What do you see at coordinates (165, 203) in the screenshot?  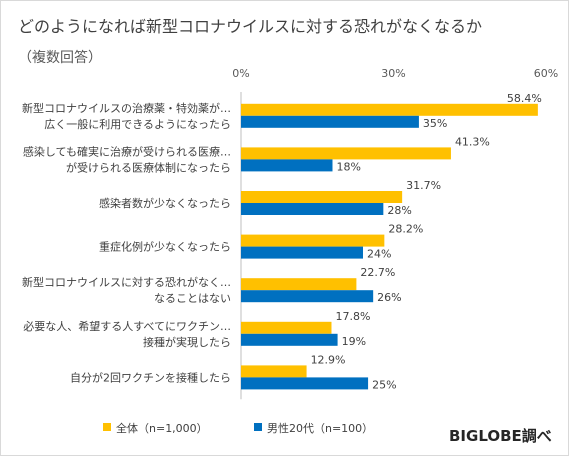 I see `category-label: 感染者数が少なくなったら` at bounding box center [165, 203].